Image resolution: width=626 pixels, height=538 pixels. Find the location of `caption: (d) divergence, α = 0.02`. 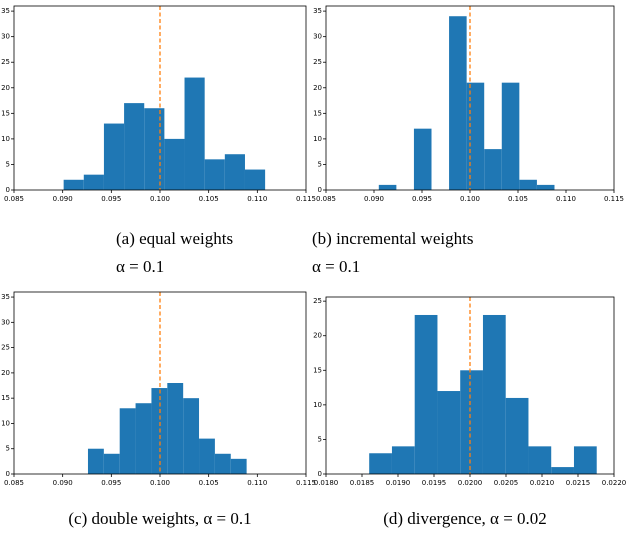

caption: (d) divergence, α = 0.02 is located at coordinates (465, 518).